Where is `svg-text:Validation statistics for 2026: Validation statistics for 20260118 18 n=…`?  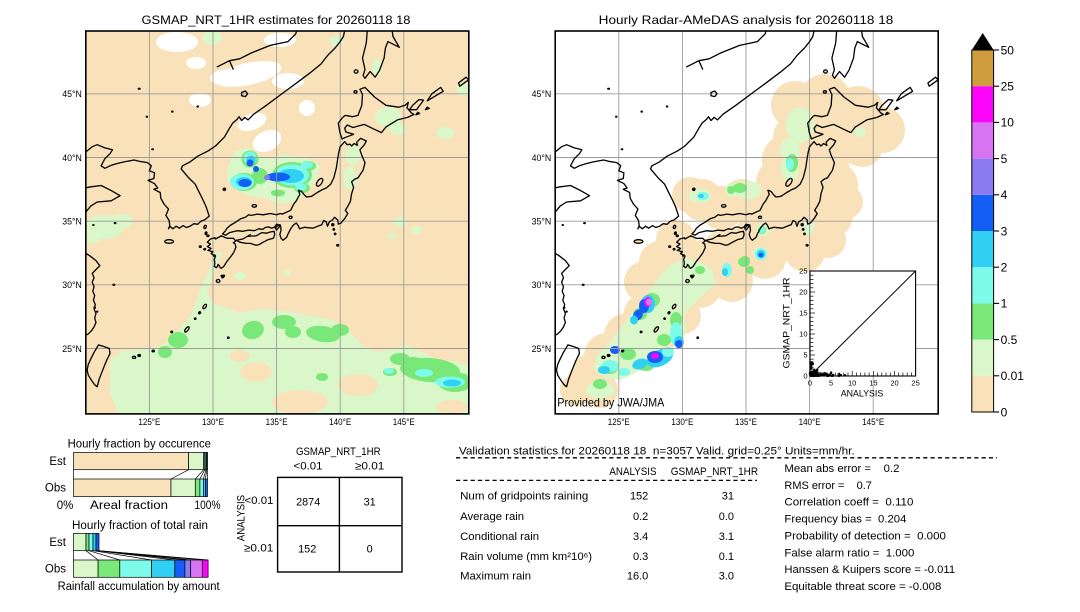
svg-text:Validation statistics for 2026: Validation statistics for 20260118 18 n=… is located at coordinates (657, 452).